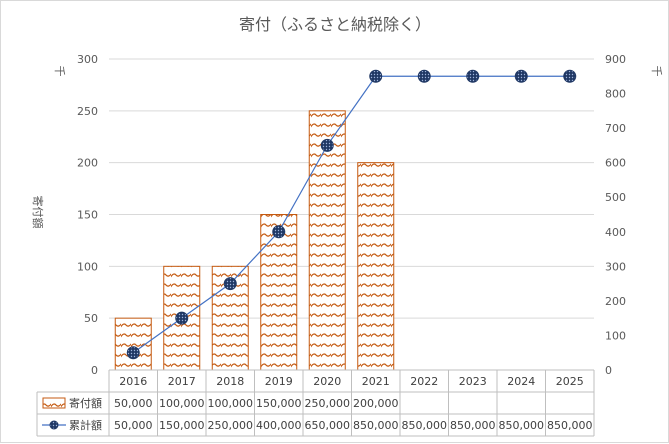  Describe the element at coordinates (54, 403) in the screenshot. I see `legend-bar-swatch` at that location.